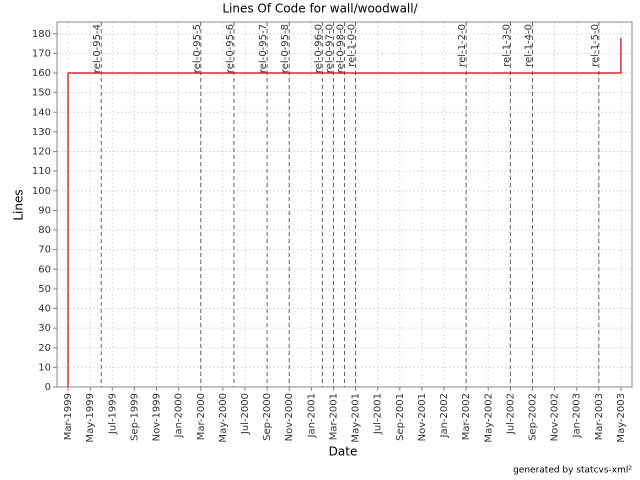 The height and width of the screenshot is (480, 640). What do you see at coordinates (333, 416) in the screenshot?
I see `x-tick-label: Mar-2001` at bounding box center [333, 416].